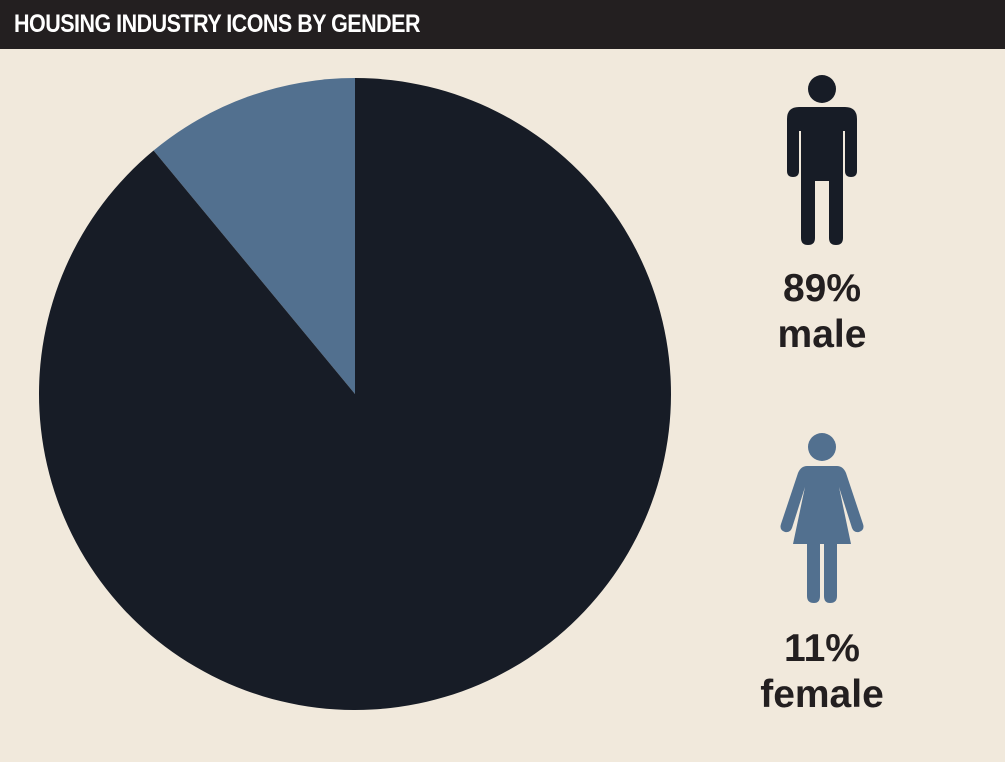  Describe the element at coordinates (822, 312) in the screenshot. I see `male-label: 89% male` at that location.